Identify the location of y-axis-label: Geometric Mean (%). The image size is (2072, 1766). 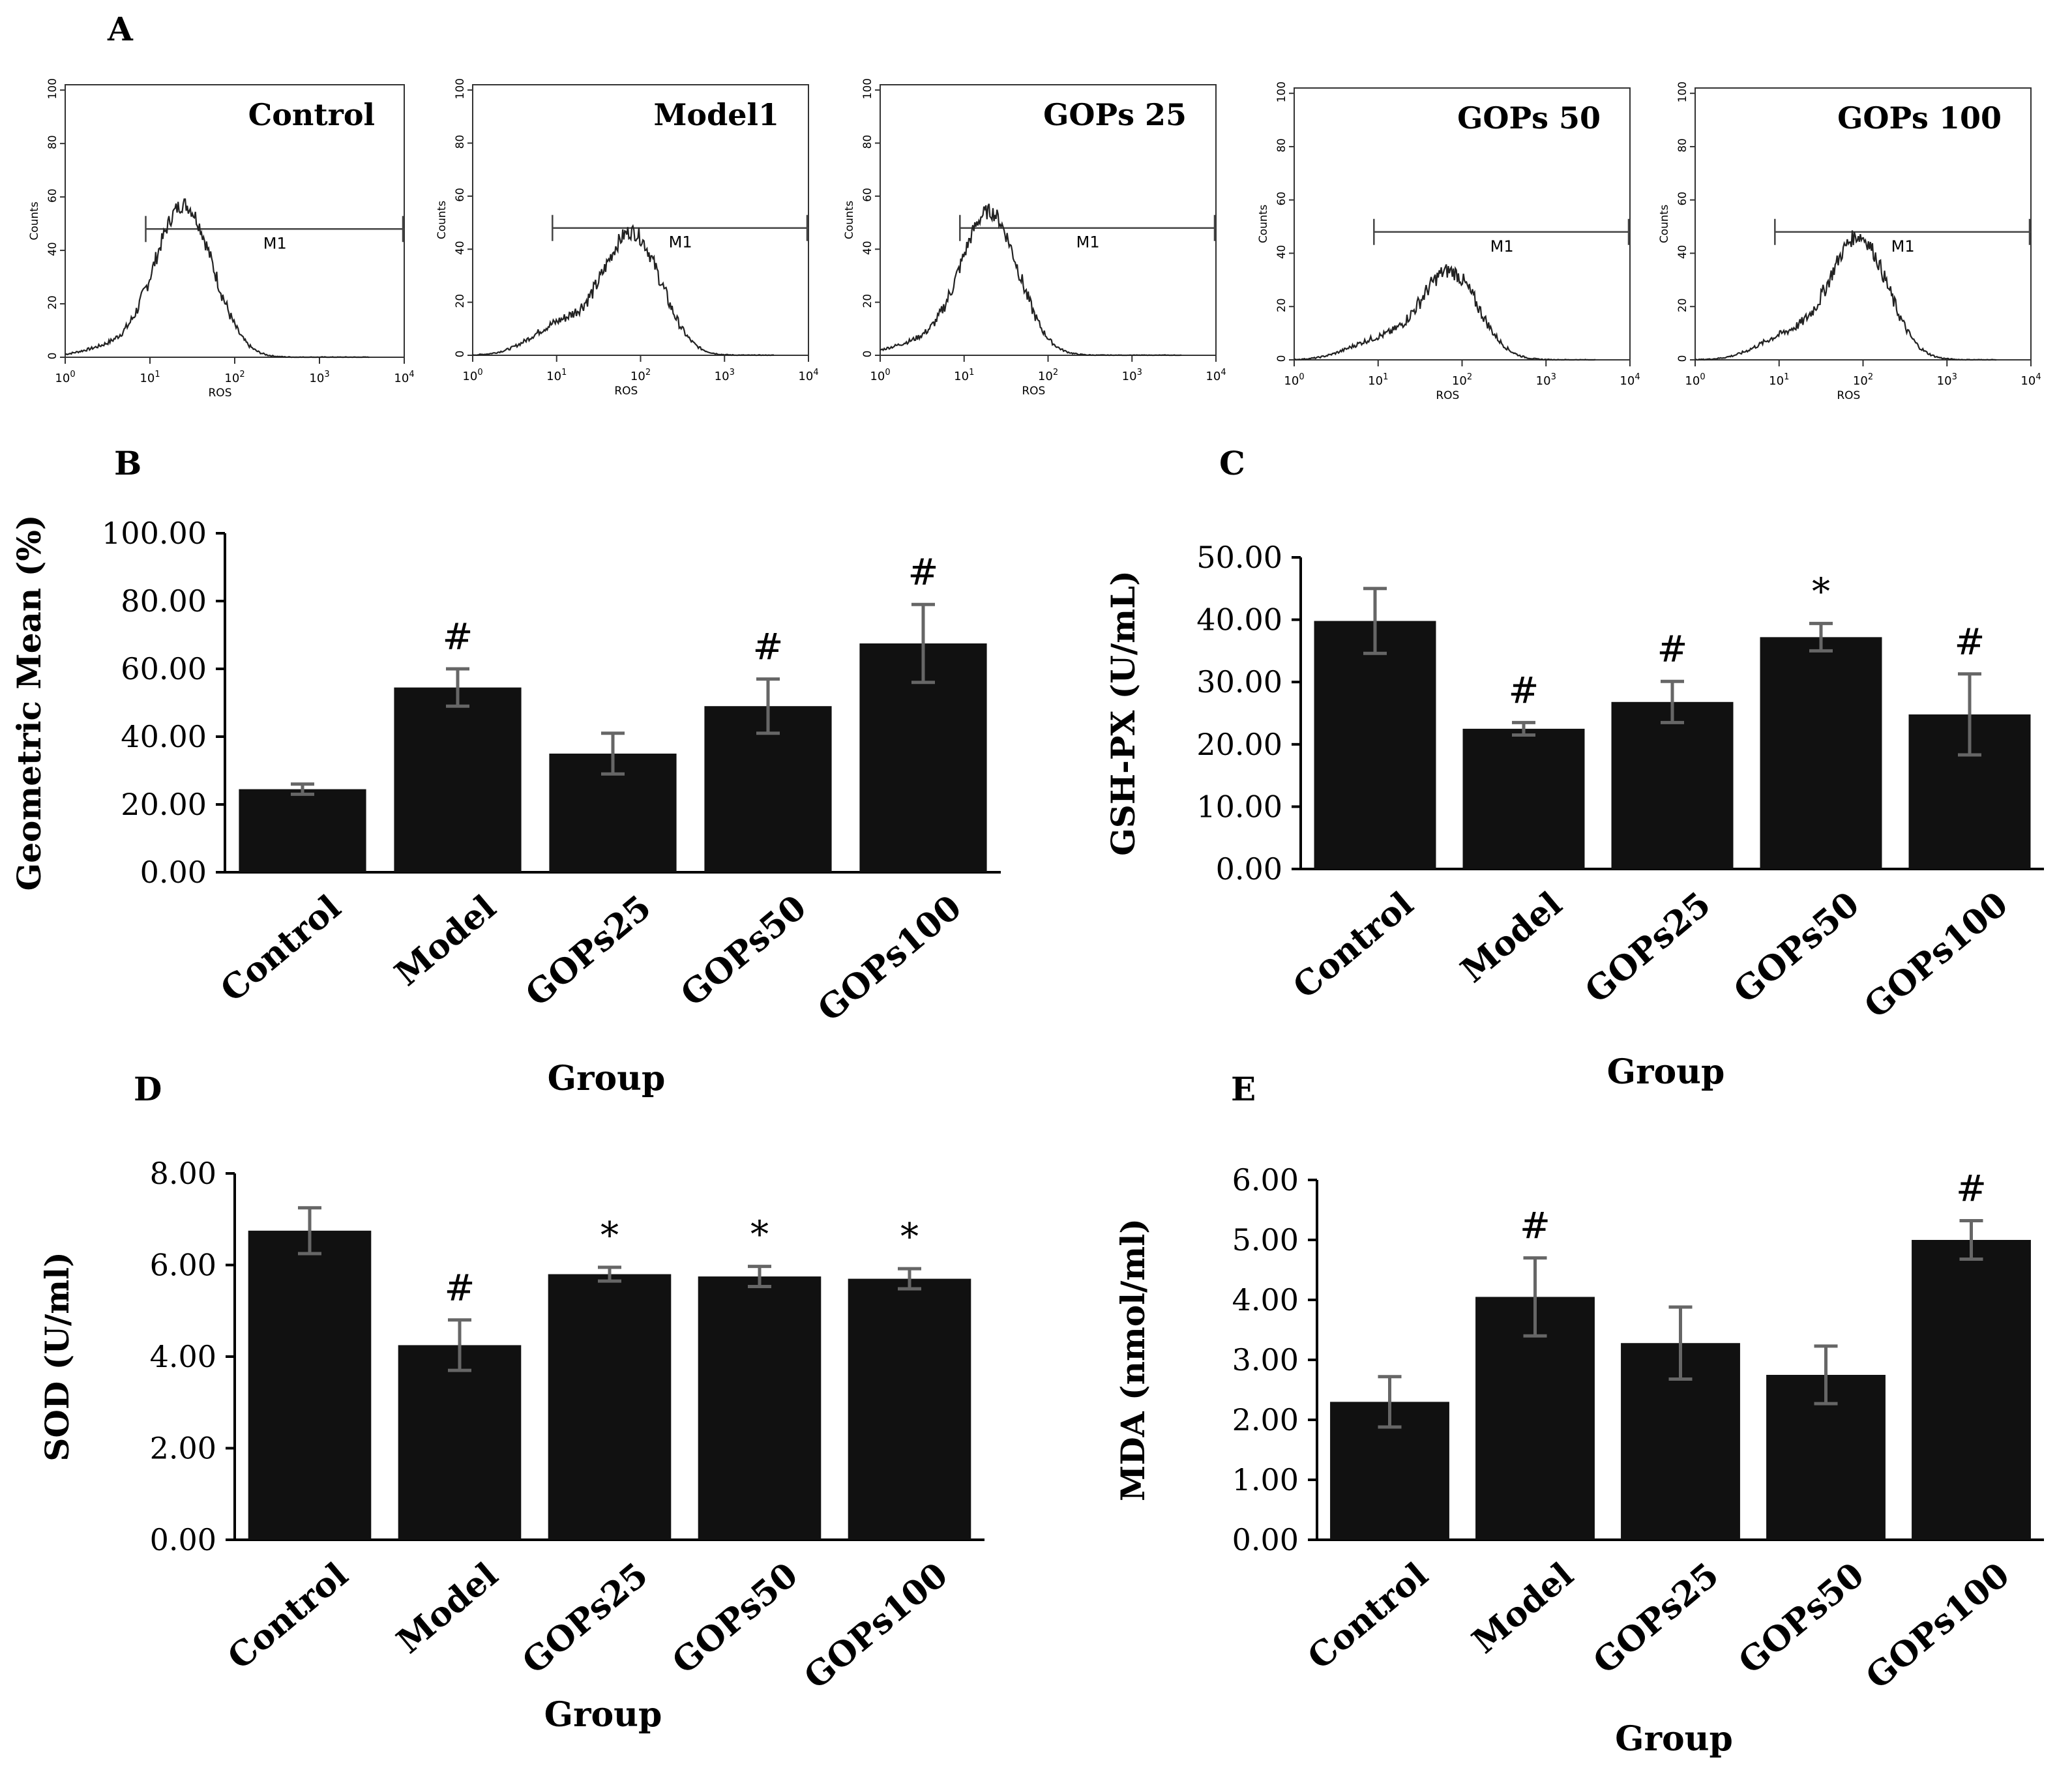
(29, 702).